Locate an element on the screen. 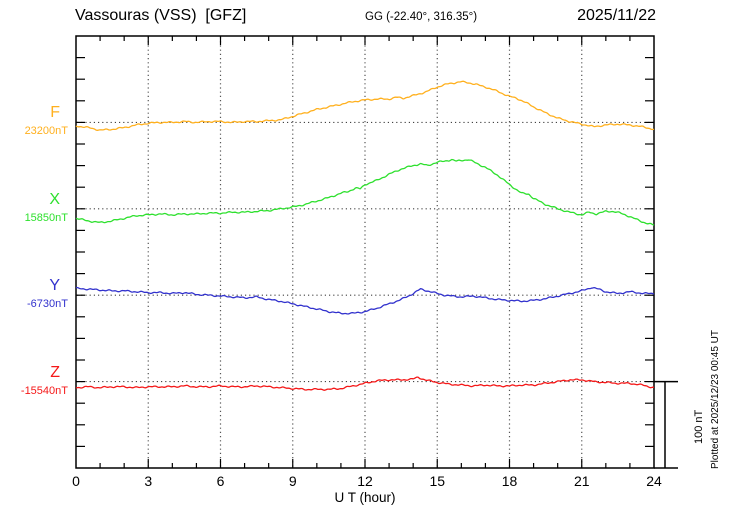 The height and width of the screenshot is (520, 730). trace-Y is located at coordinates (365, 300).